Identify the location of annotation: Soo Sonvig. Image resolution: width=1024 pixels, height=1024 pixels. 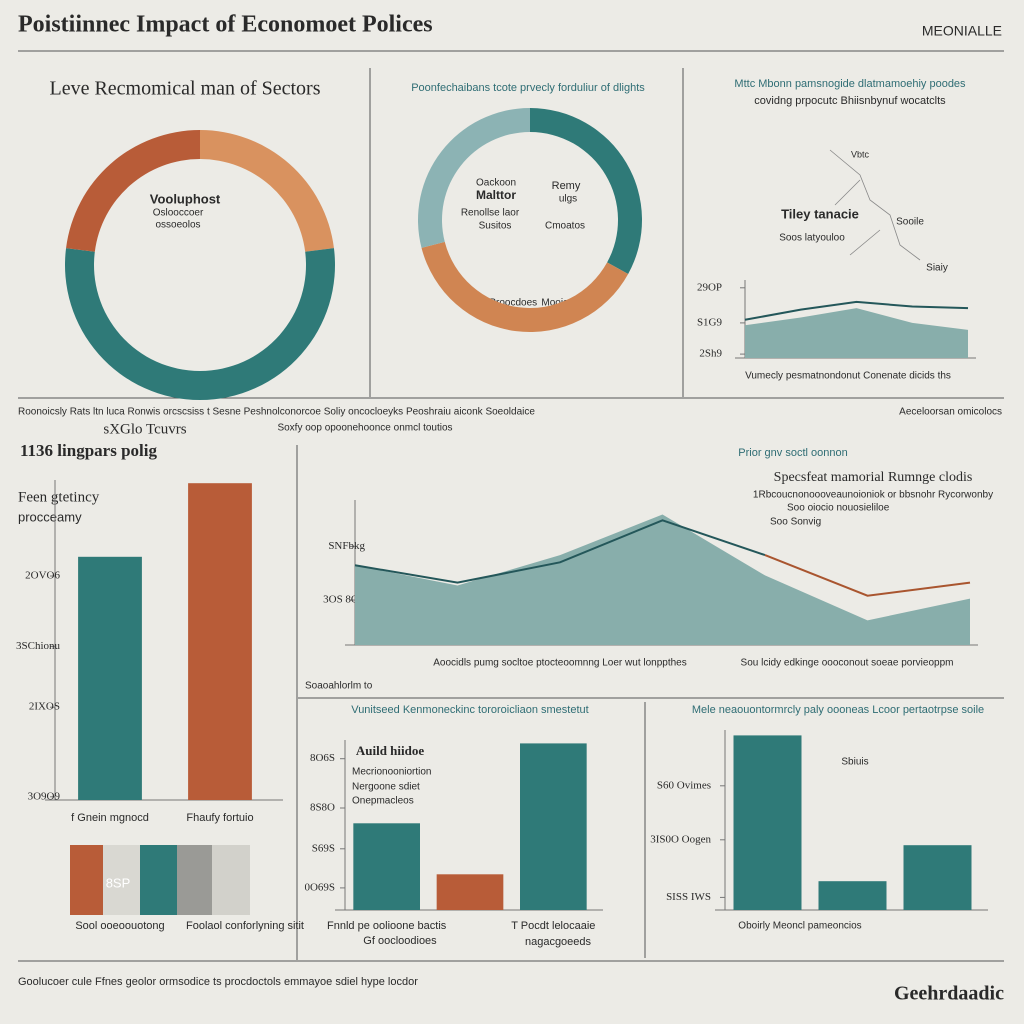
(795, 522).